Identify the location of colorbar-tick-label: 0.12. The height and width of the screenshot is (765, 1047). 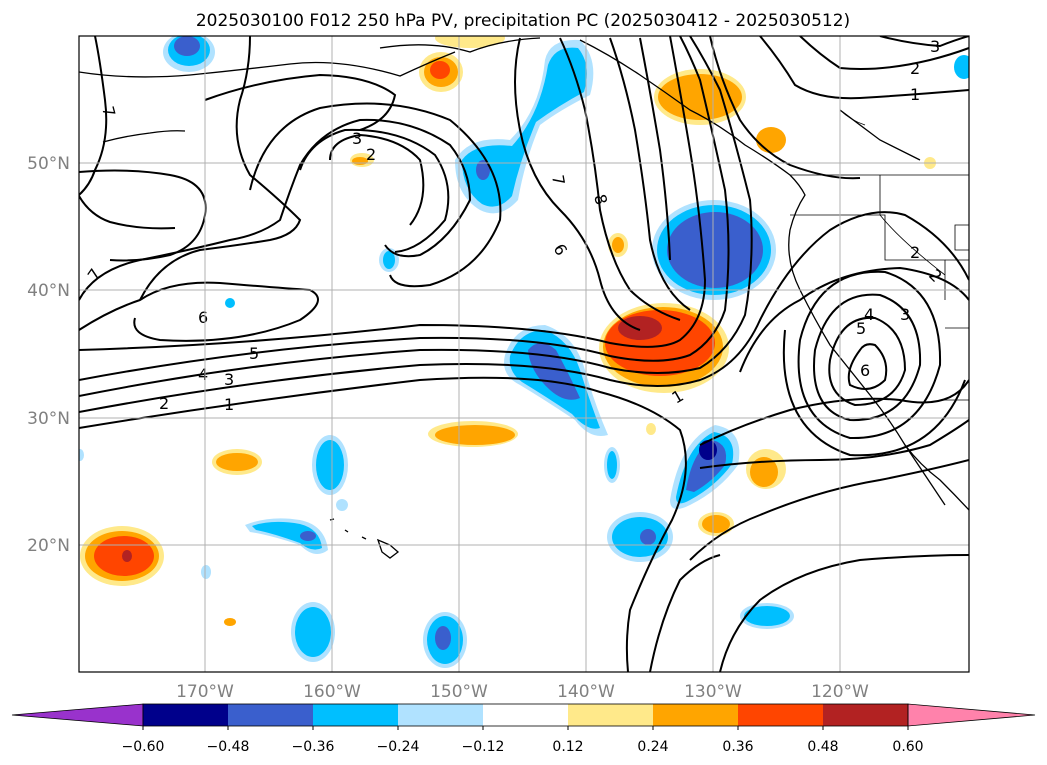
(567, 747).